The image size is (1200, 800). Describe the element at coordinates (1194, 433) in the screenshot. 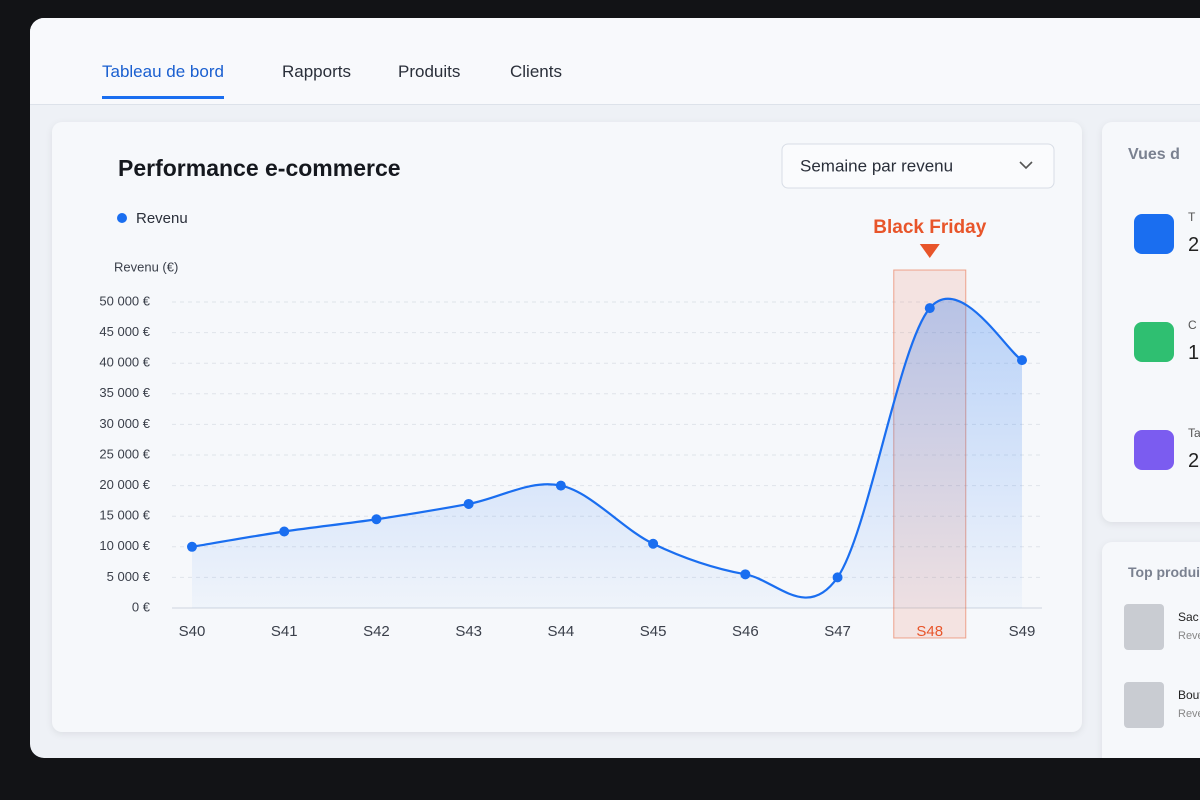

I see `stat-label: Ta` at that location.